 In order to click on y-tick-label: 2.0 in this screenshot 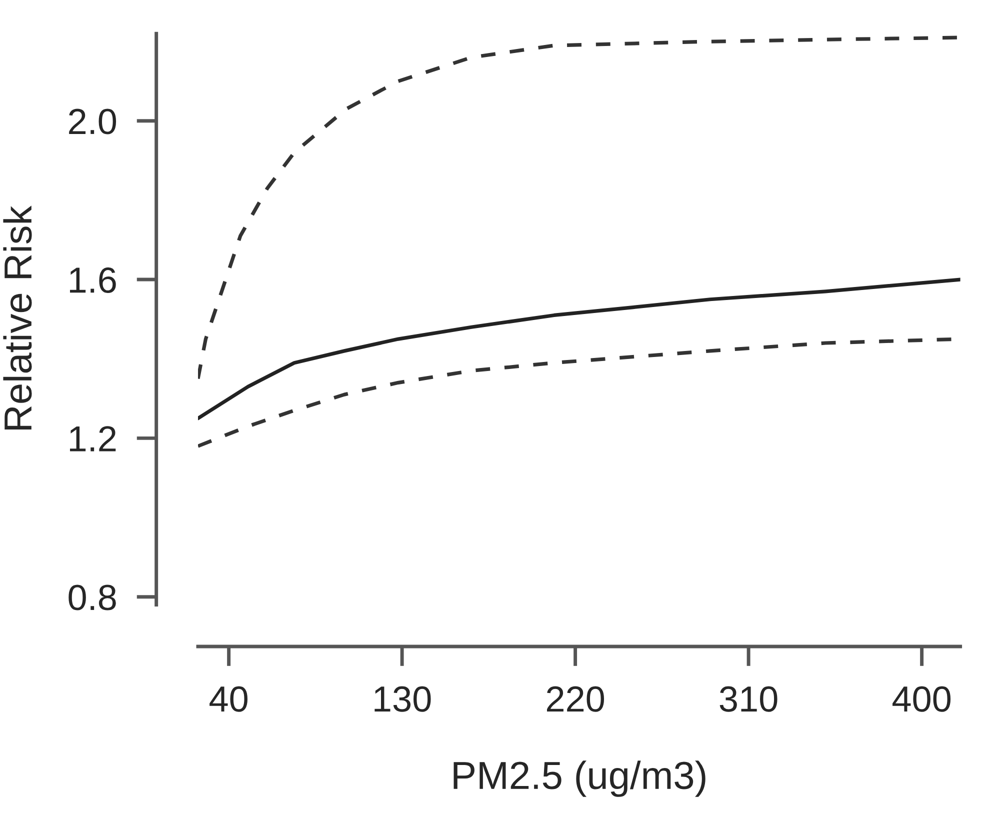, I will do `click(92, 121)`.